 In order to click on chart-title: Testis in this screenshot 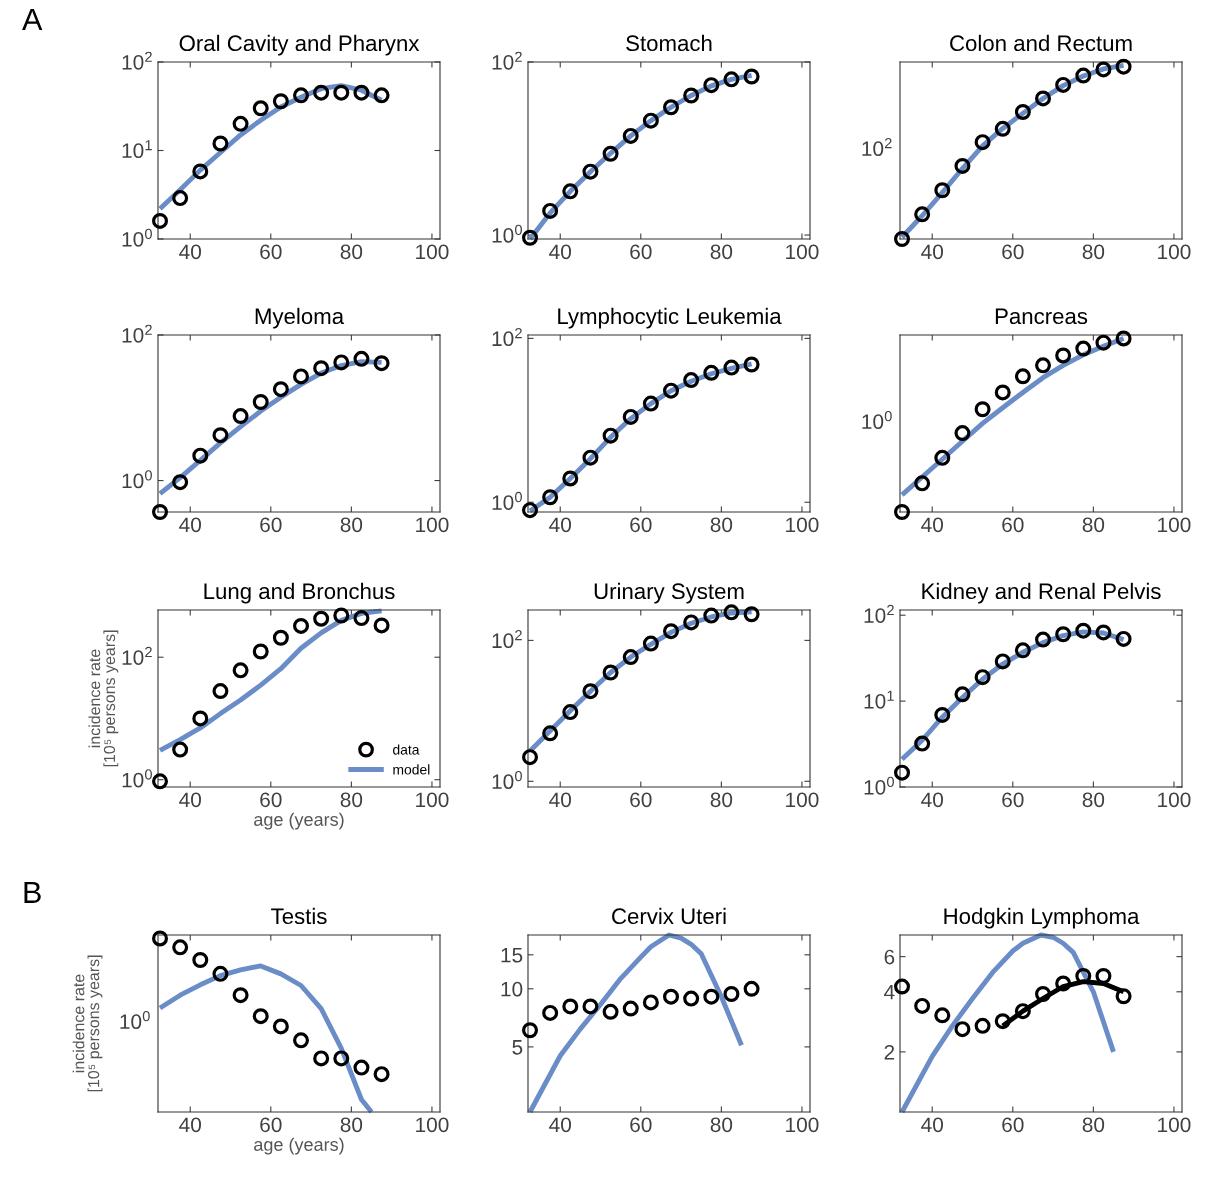, I will do `click(299, 916)`.